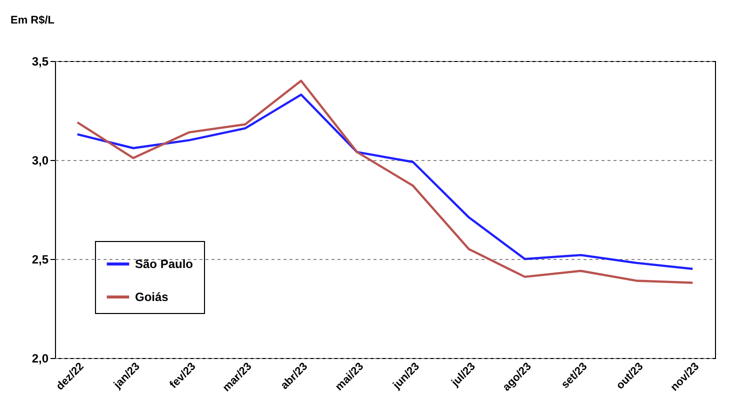  Describe the element at coordinates (40, 259) in the screenshot. I see `y-tick-label: 2,5` at that location.